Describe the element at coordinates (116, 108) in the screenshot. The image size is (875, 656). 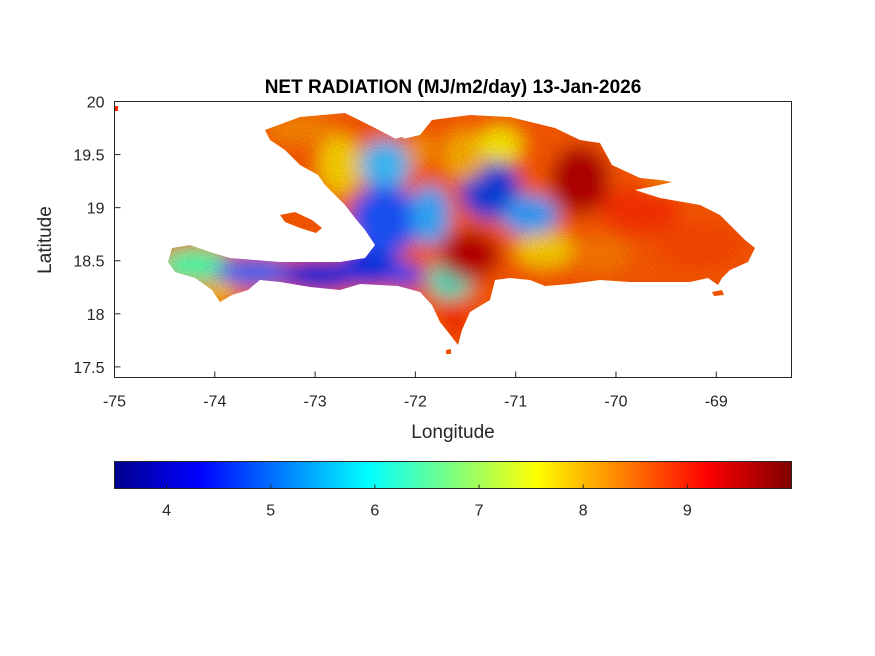
I see `data-speck` at that location.